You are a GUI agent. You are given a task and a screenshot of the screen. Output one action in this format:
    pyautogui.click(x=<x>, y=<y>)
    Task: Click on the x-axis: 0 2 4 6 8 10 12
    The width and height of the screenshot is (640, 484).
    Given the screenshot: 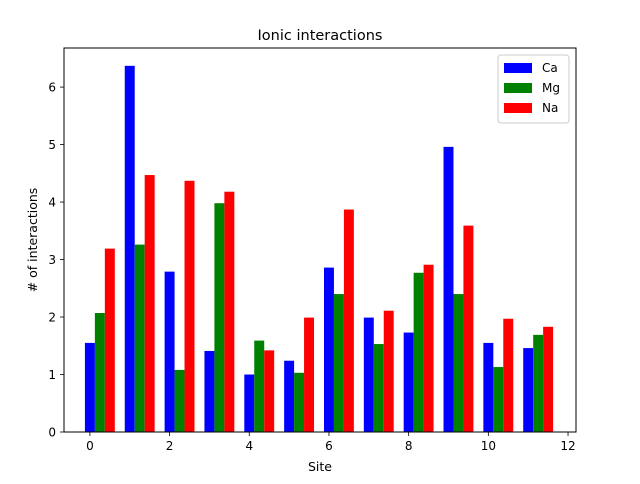 What is the action you would take?
    pyautogui.click(x=331, y=442)
    